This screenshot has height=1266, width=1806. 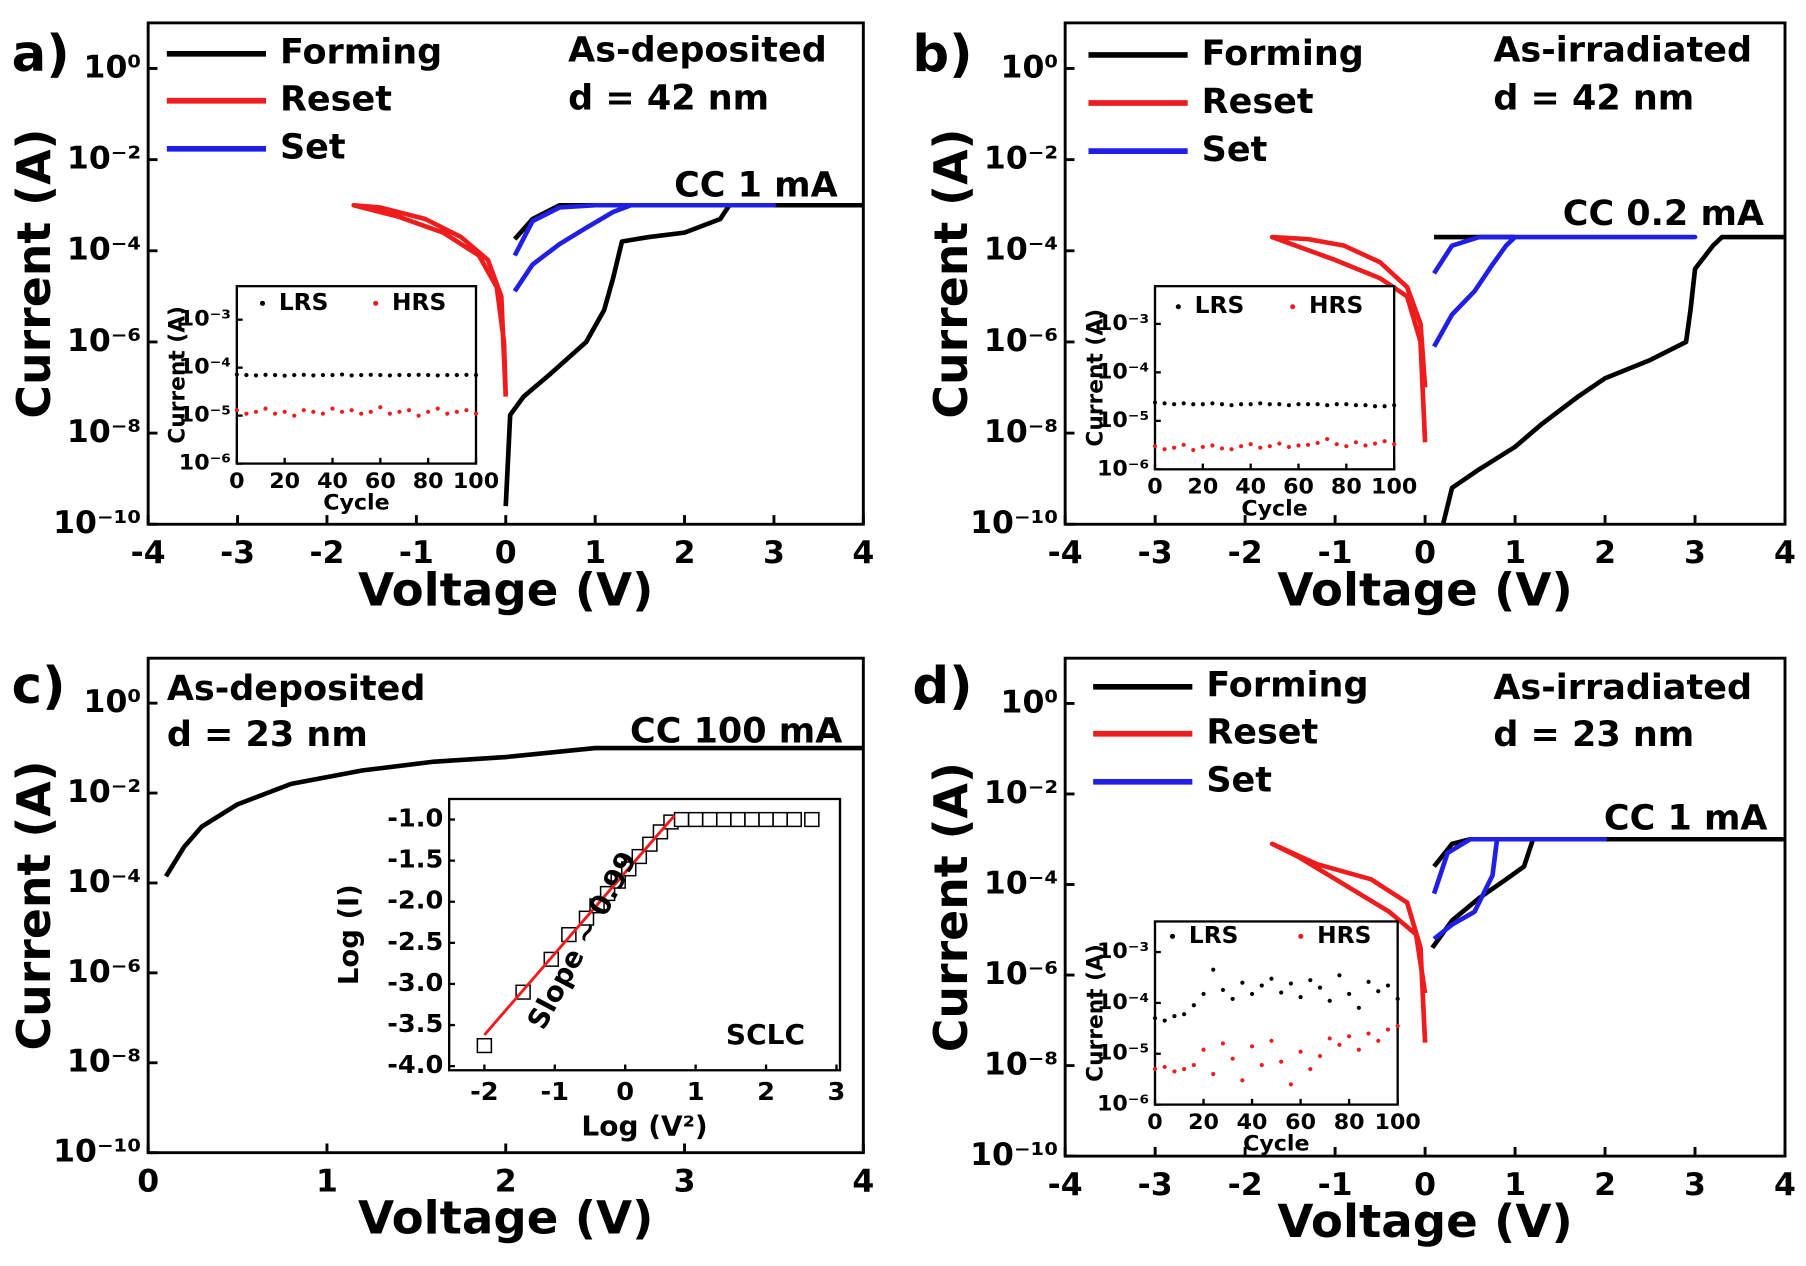 What do you see at coordinates (415, 982) in the screenshot?
I see `y-tick-label: -3.0` at bounding box center [415, 982].